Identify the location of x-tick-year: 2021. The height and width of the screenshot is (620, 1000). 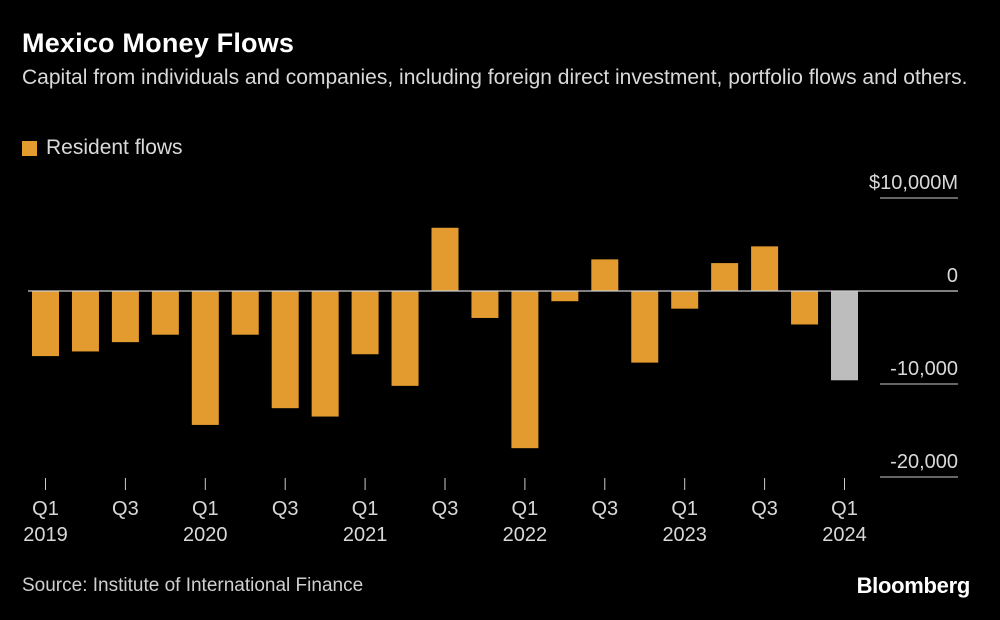
(365, 535).